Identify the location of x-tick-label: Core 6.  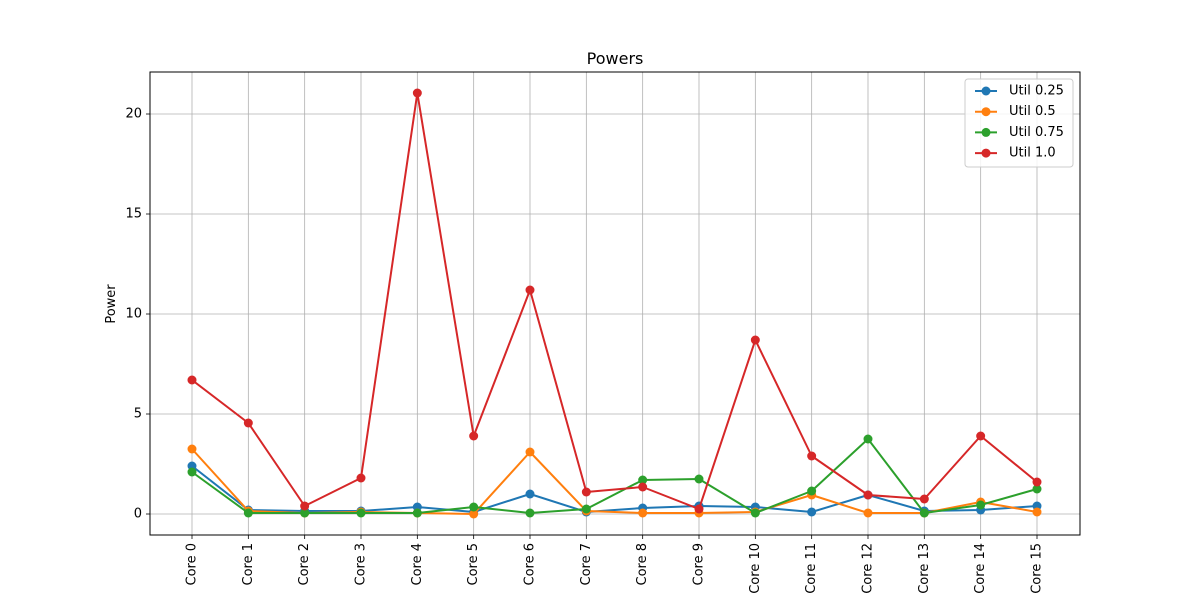
(530, 564).